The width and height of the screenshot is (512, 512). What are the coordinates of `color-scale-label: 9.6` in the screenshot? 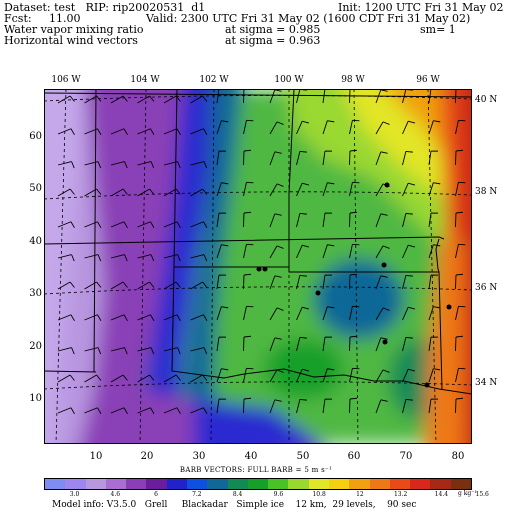 It's located at (278, 494).